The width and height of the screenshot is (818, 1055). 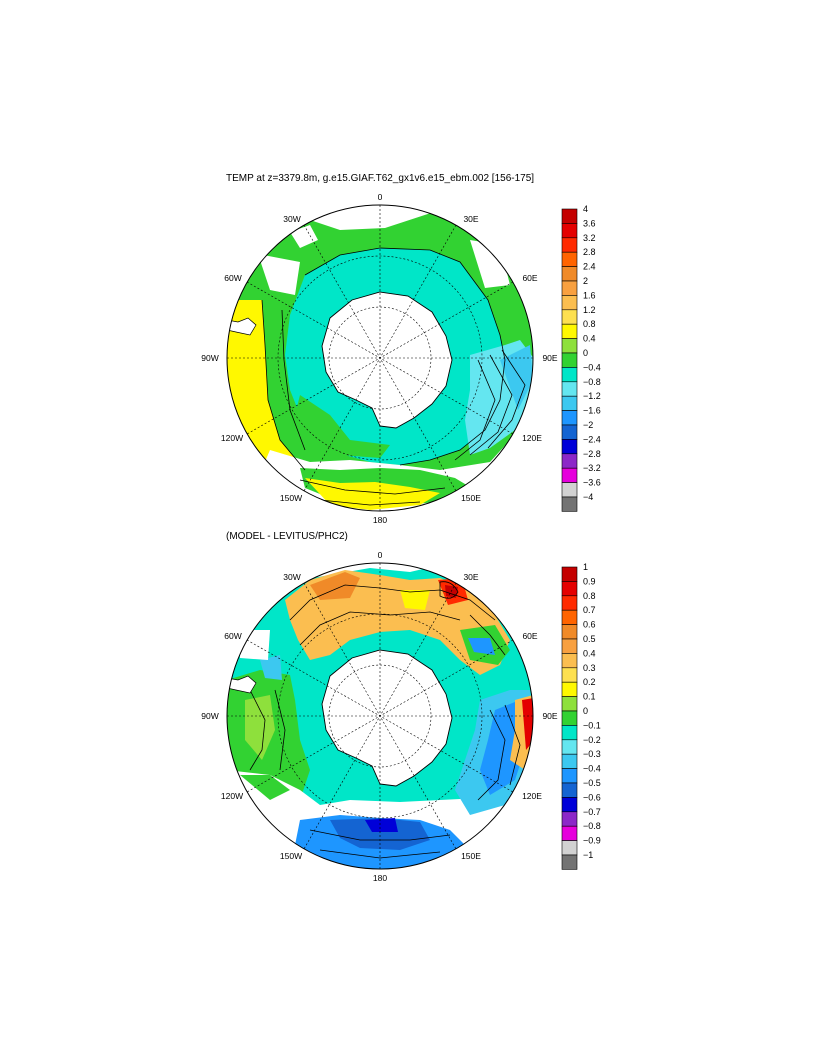 I want to click on temp-label-90w: 90W, so click(x=209, y=358).